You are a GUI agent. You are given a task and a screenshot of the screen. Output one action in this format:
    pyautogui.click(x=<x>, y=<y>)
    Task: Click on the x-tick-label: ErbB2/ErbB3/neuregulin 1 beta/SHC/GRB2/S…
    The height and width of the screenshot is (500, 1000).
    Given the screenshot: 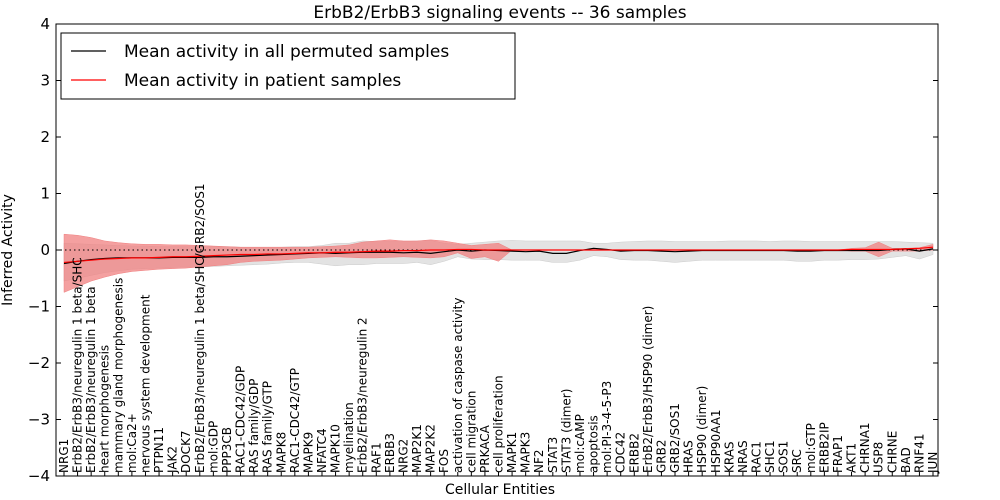 What is the action you would take?
    pyautogui.click(x=200, y=328)
    